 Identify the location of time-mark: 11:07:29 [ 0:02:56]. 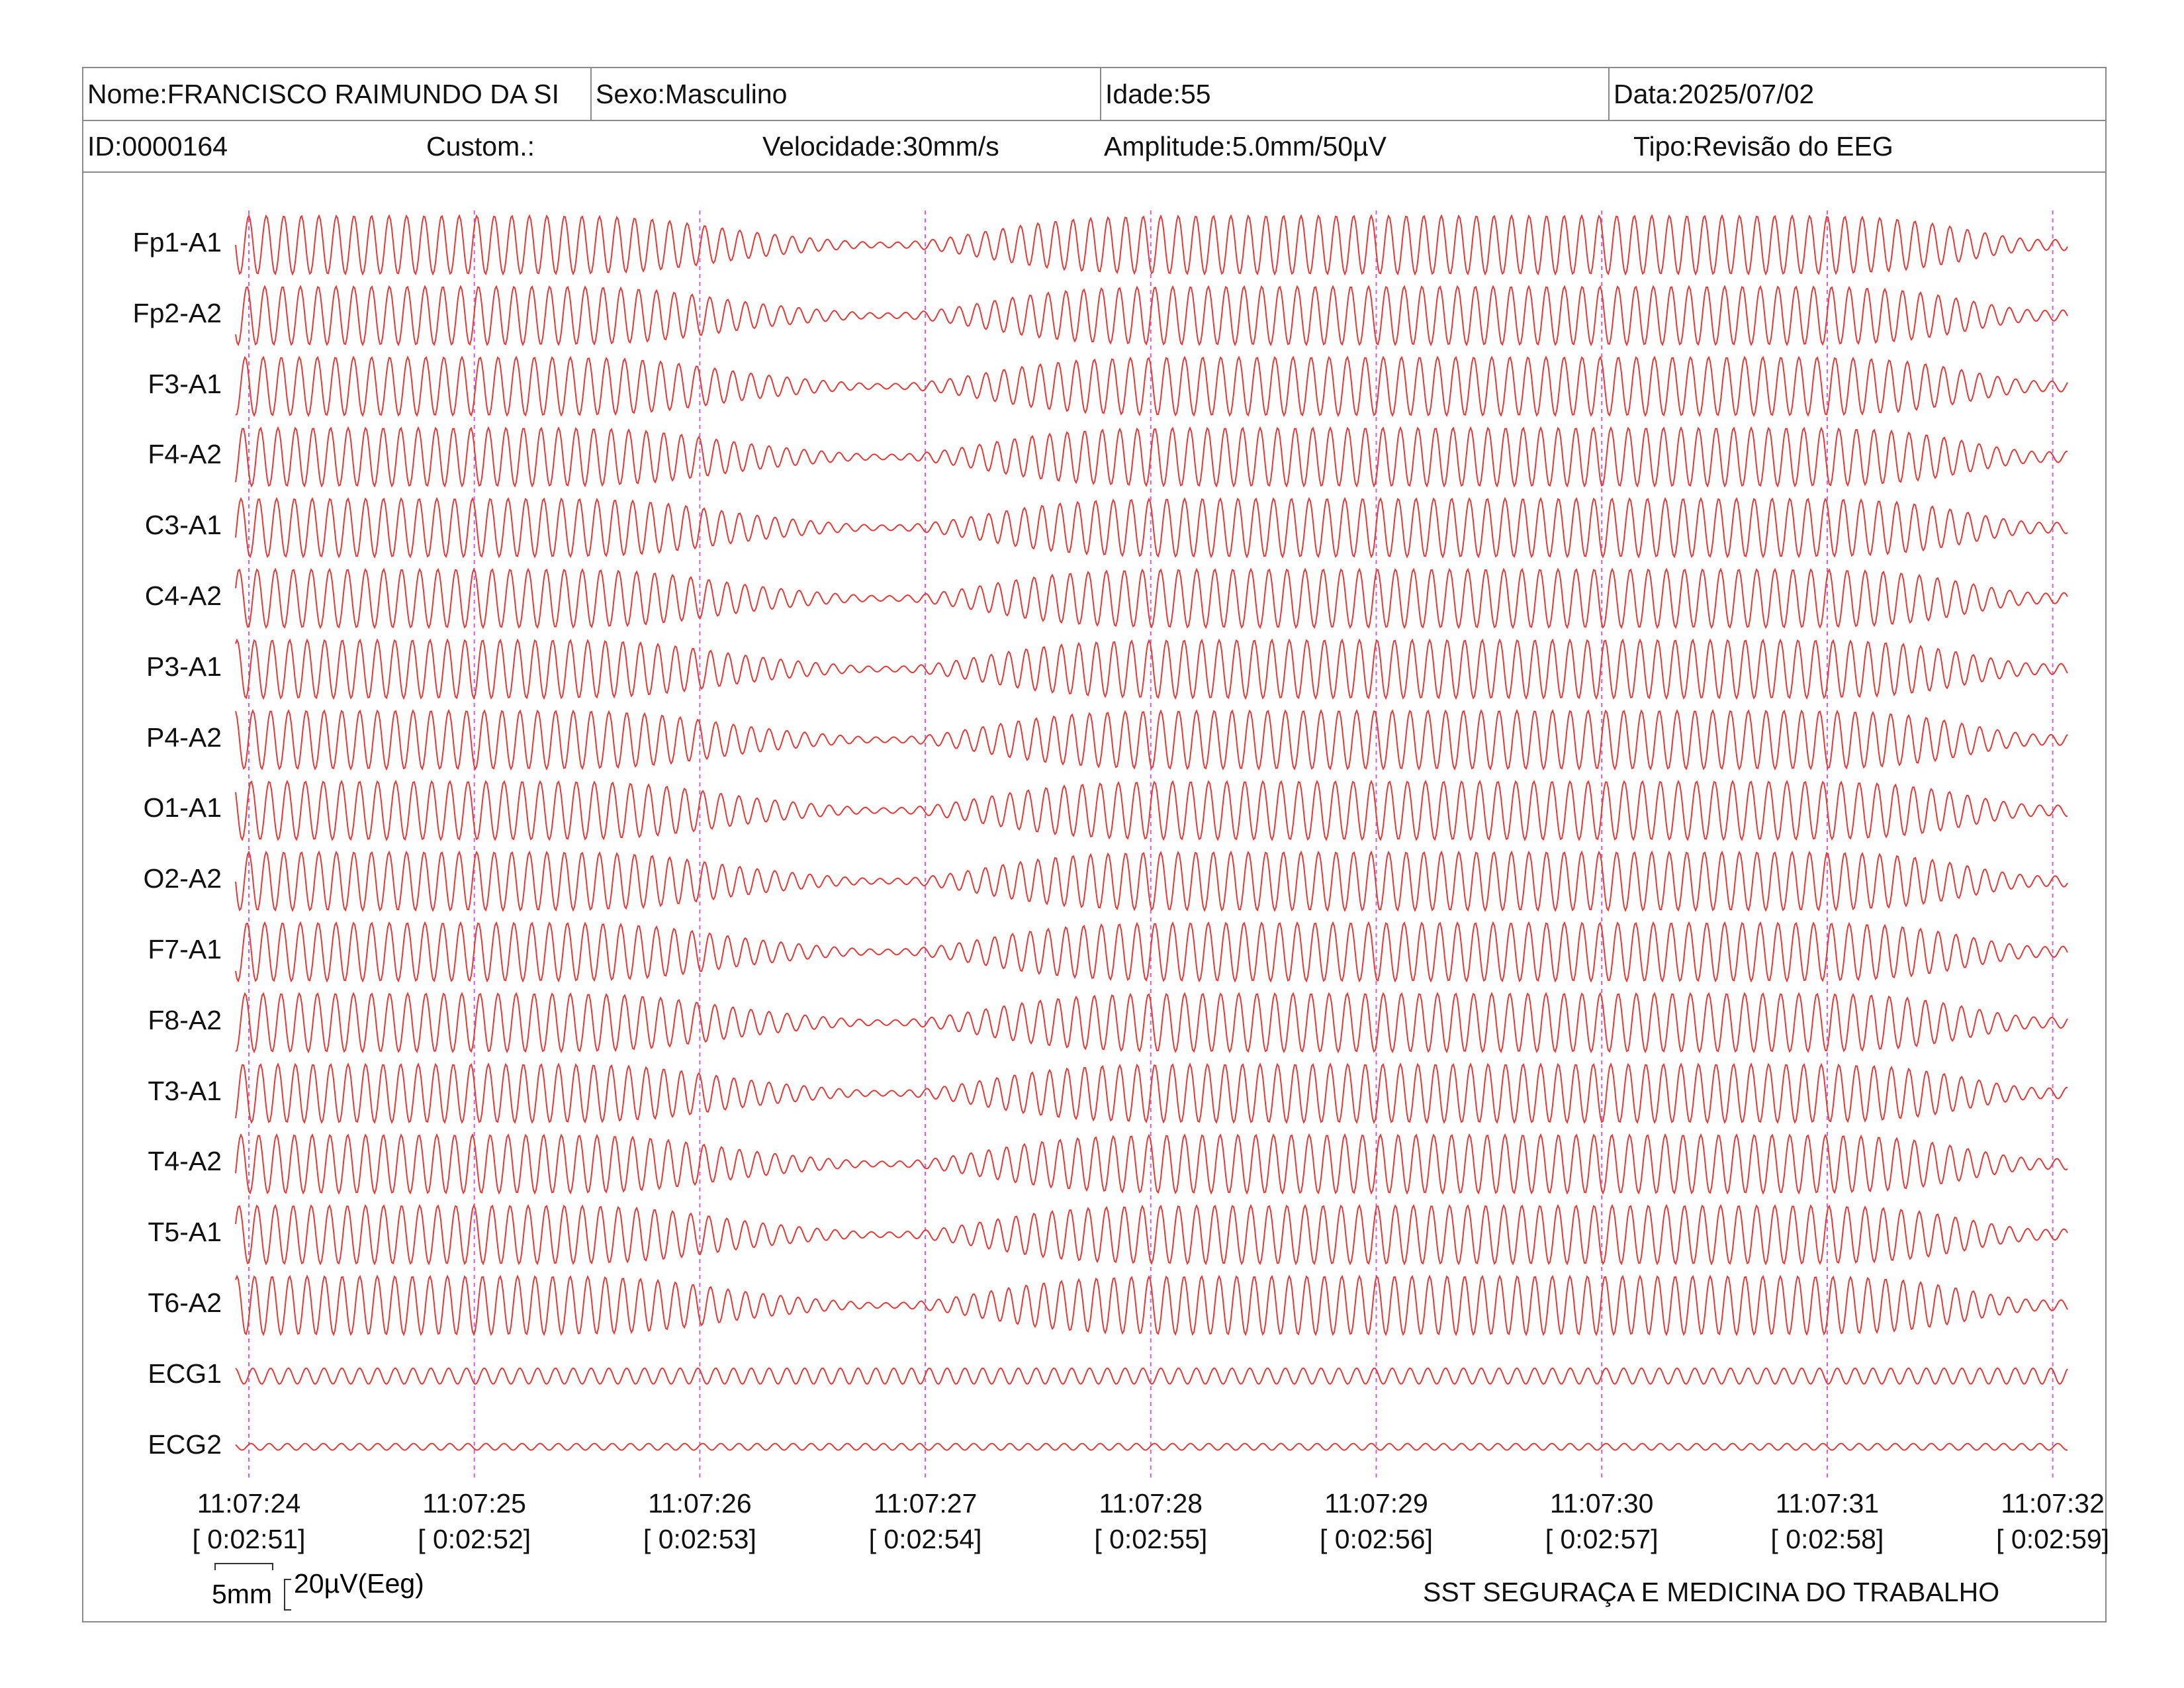
(1376, 1521).